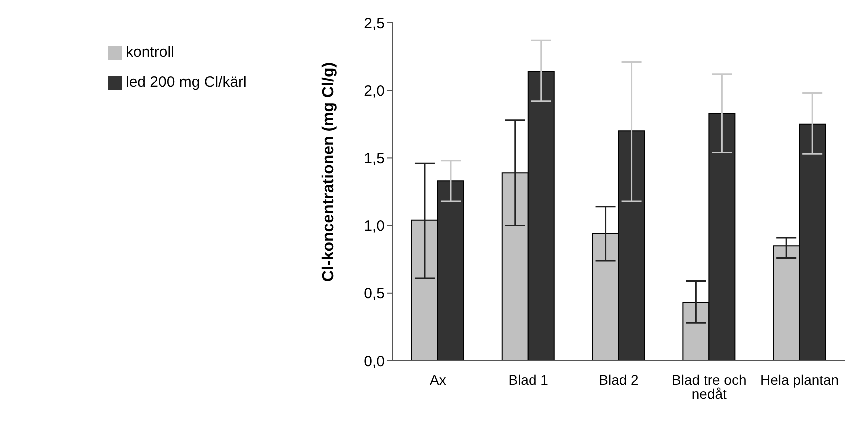  I want to click on y-tick-label: 0,0, so click(374, 361).